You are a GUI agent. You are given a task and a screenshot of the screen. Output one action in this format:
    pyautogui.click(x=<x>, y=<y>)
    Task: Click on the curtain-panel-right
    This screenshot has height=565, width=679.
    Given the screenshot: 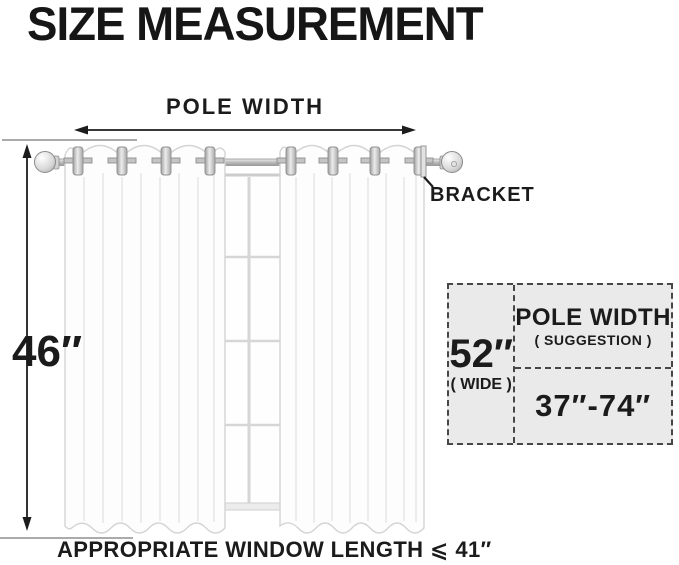 What is the action you would take?
    pyautogui.click(x=352, y=339)
    